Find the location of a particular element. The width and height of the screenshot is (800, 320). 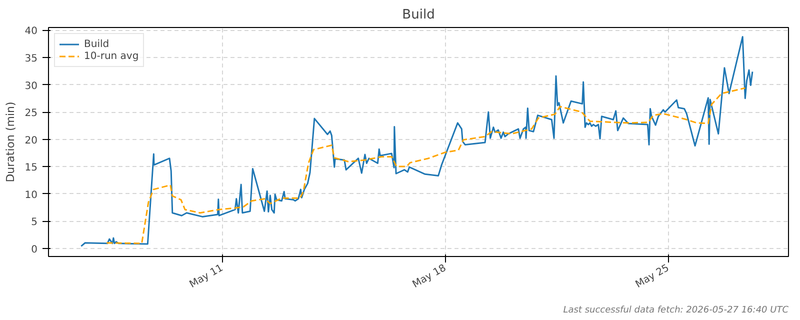

y-tick-label: 10 is located at coordinates (31, 195).